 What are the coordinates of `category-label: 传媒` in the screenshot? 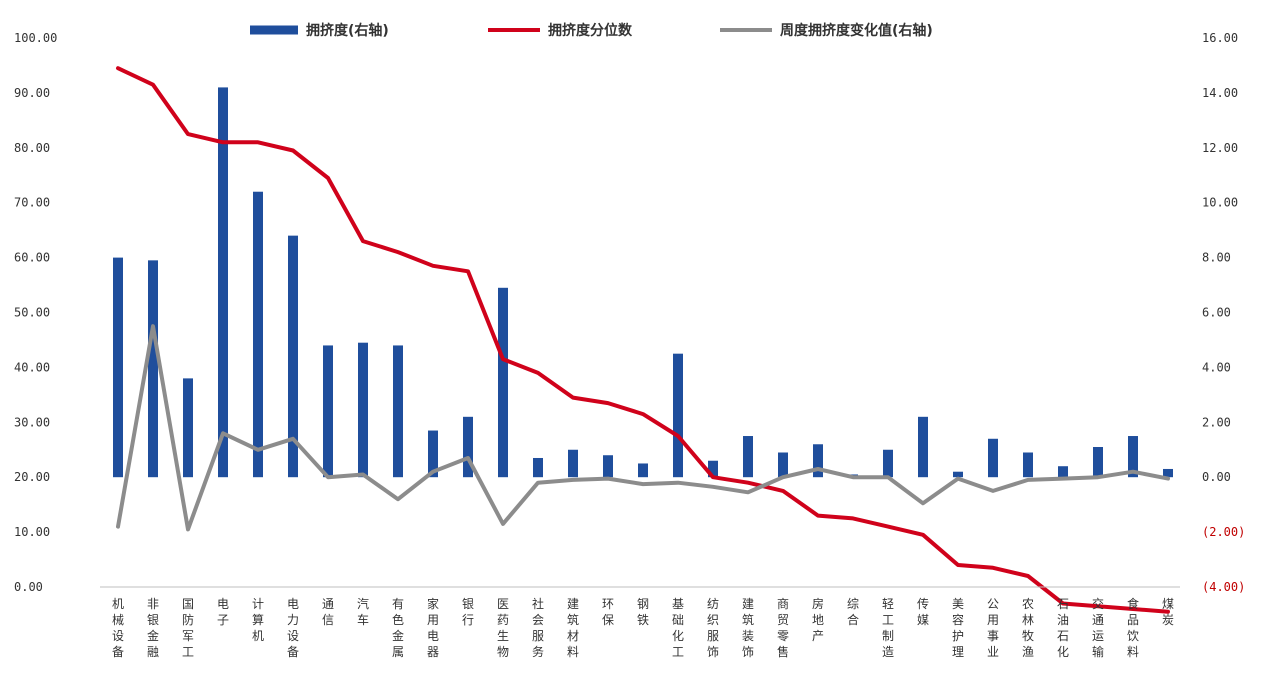 It's located at (923, 611).